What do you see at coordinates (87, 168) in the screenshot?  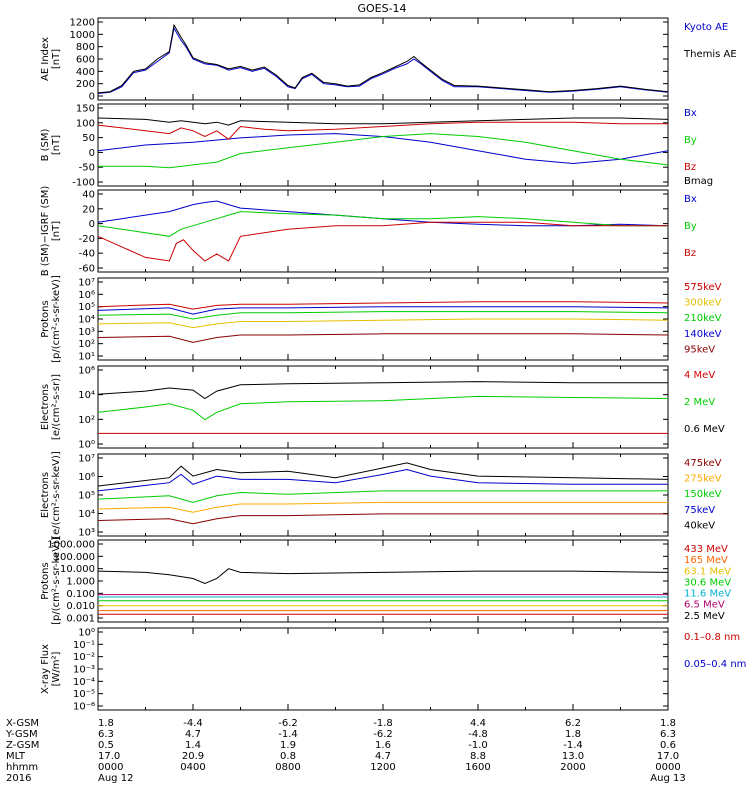 I see `y-tick-label: -50` at bounding box center [87, 168].